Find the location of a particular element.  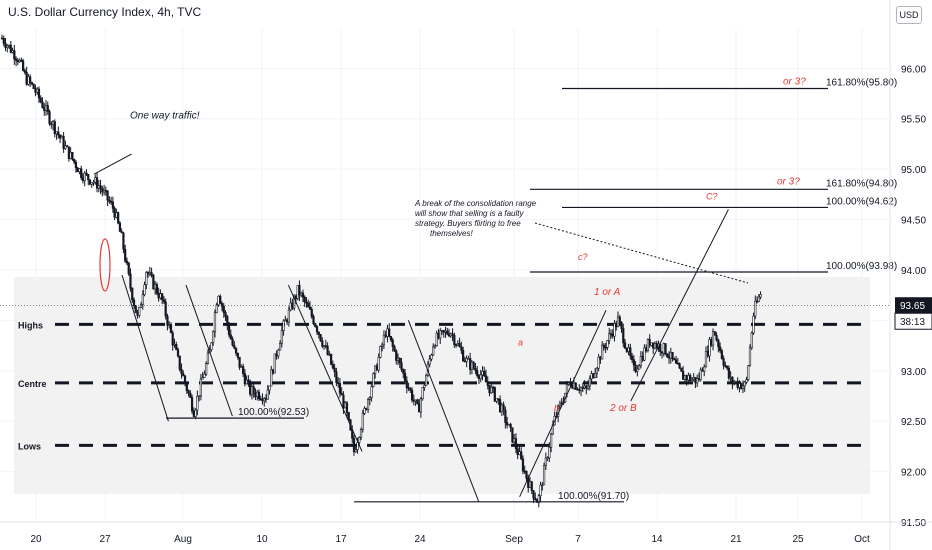

time-tick-label: 14 is located at coordinates (657, 539).